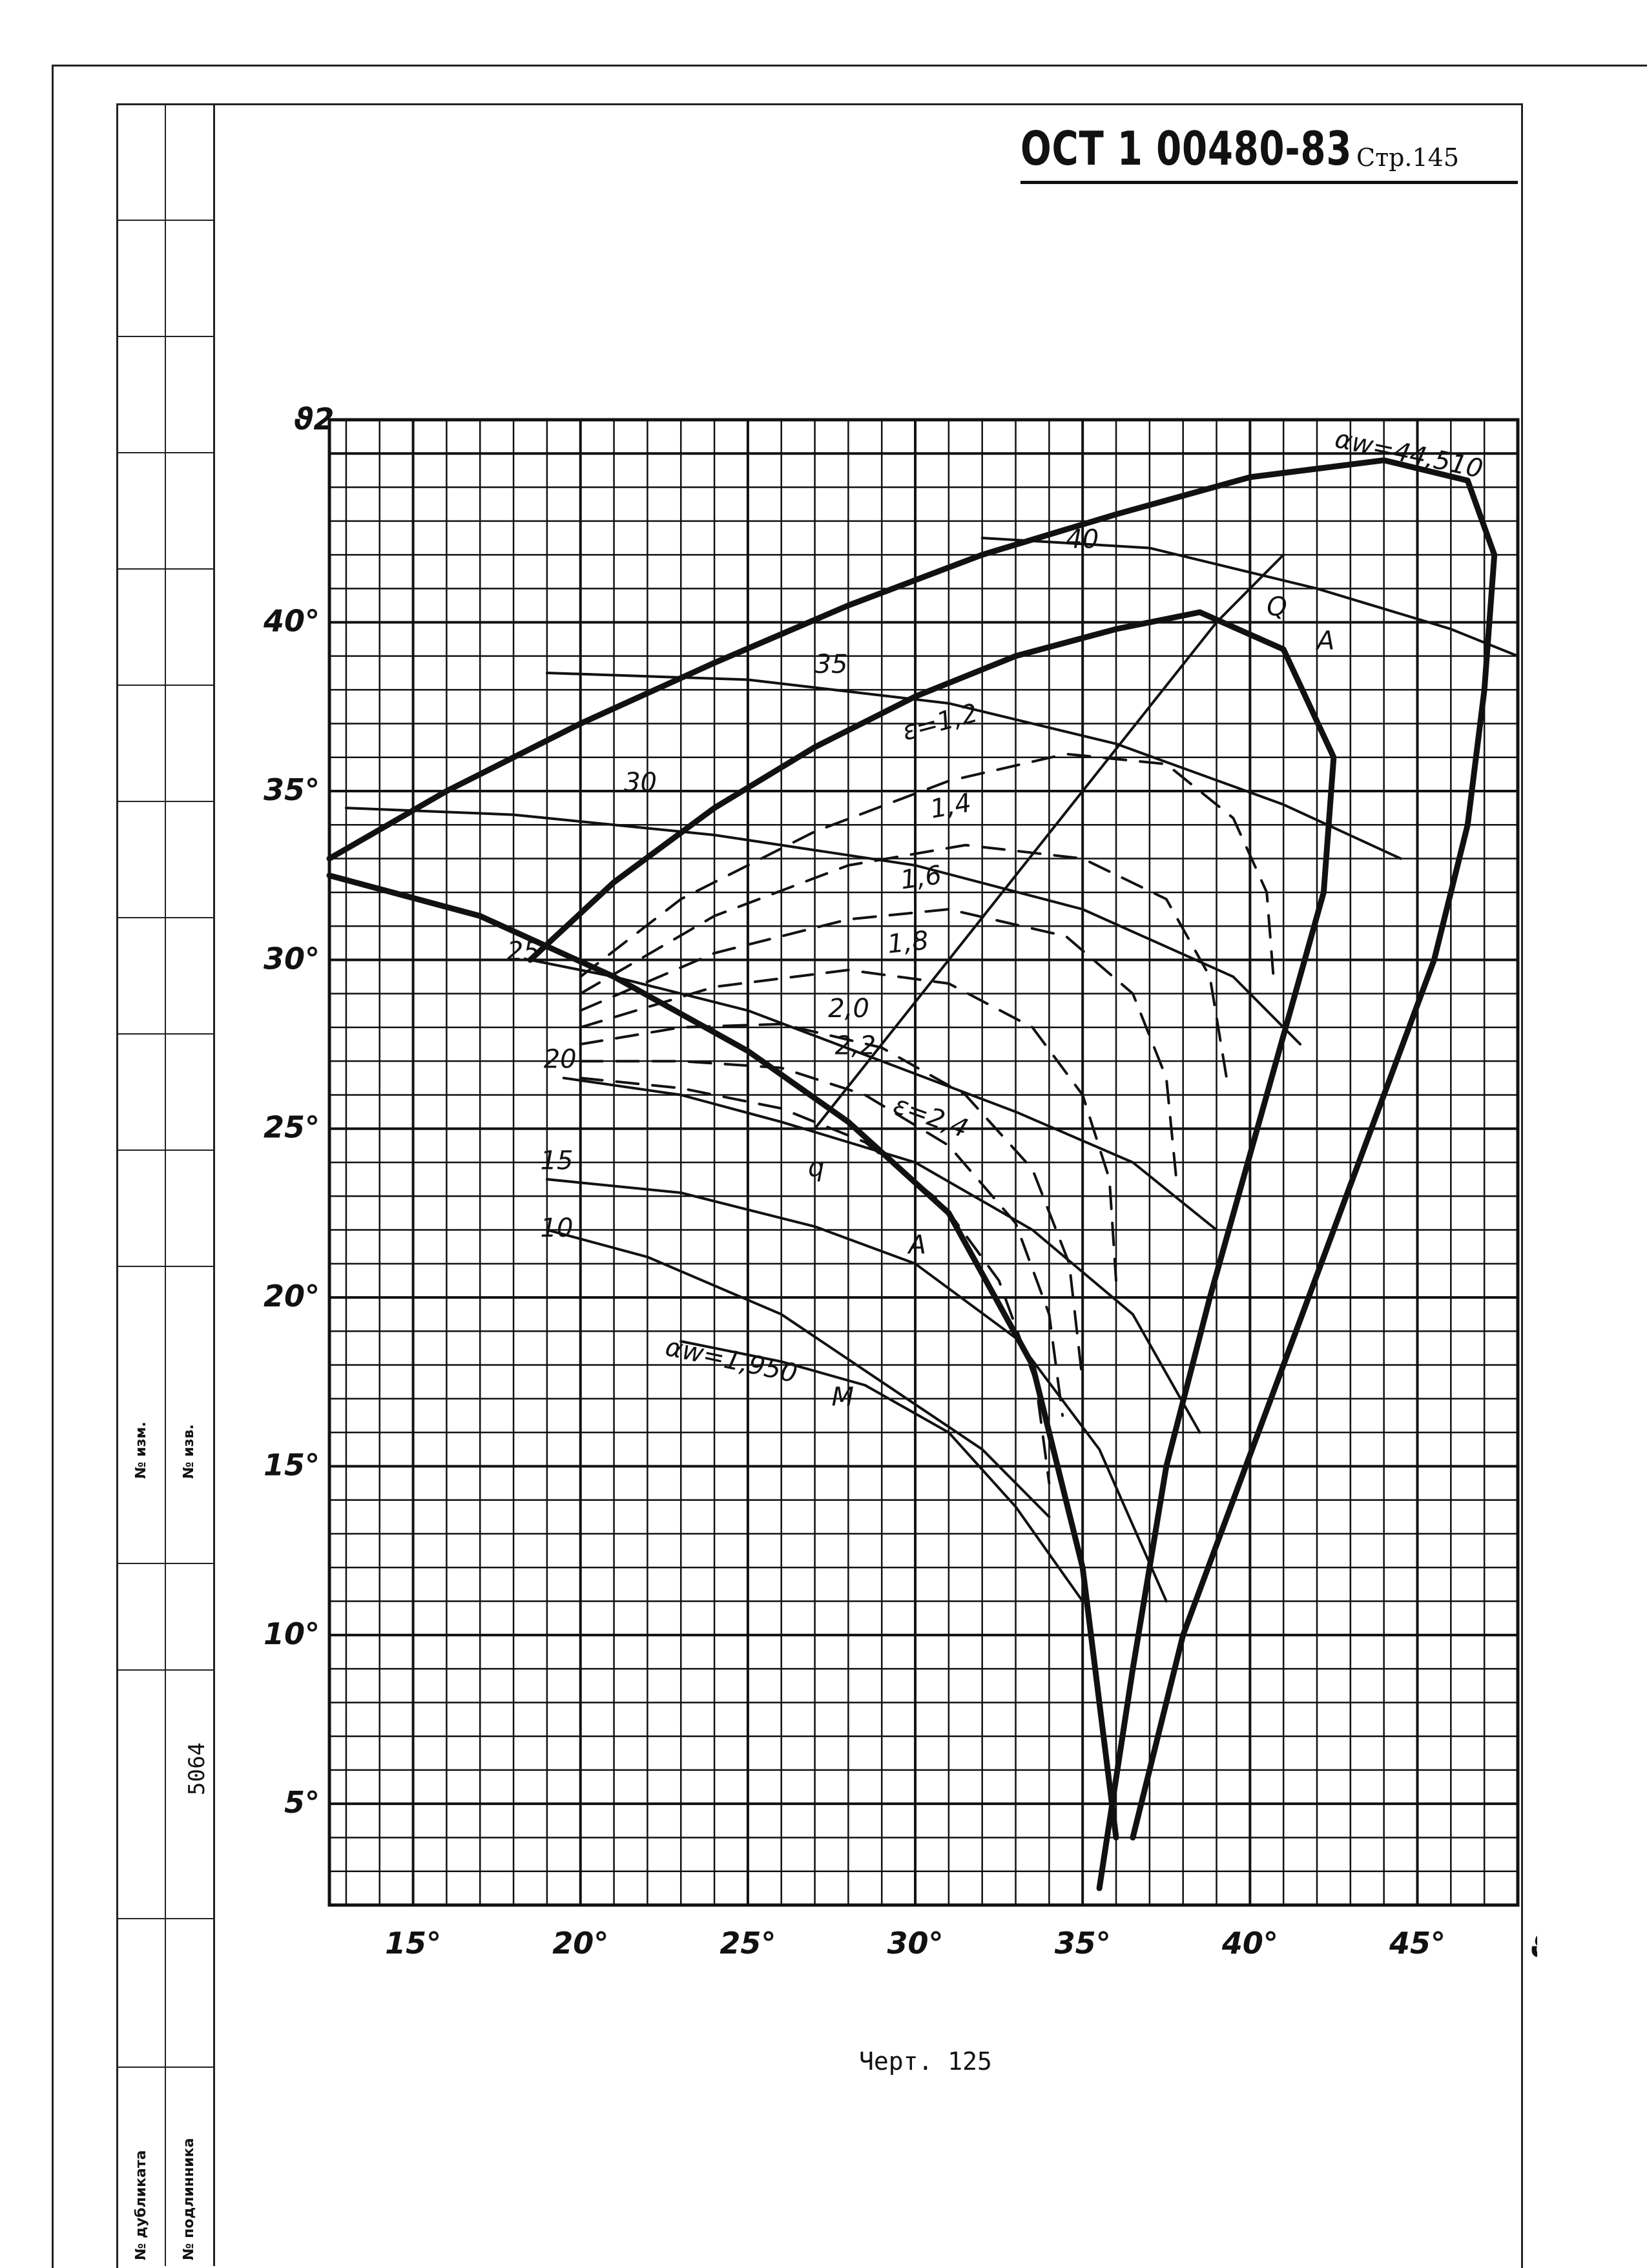  What do you see at coordinates (951, 806) in the screenshot?
I see `eps-line-label: 1,4` at bounding box center [951, 806].